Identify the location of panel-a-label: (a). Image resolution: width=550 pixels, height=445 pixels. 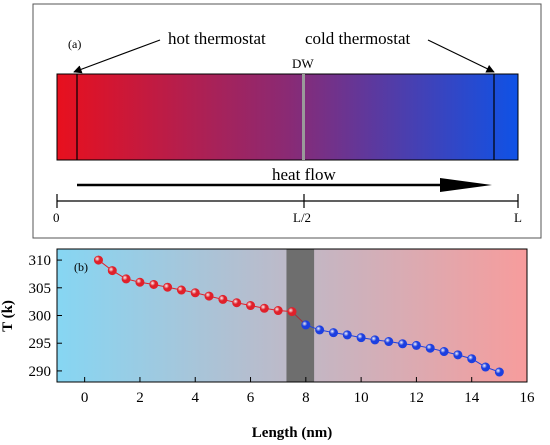
(74, 44).